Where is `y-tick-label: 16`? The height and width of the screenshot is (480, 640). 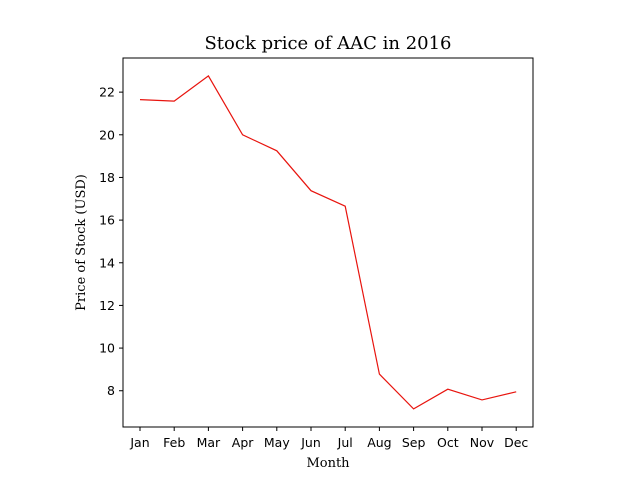 y-tick-label: 16 is located at coordinates (107, 220).